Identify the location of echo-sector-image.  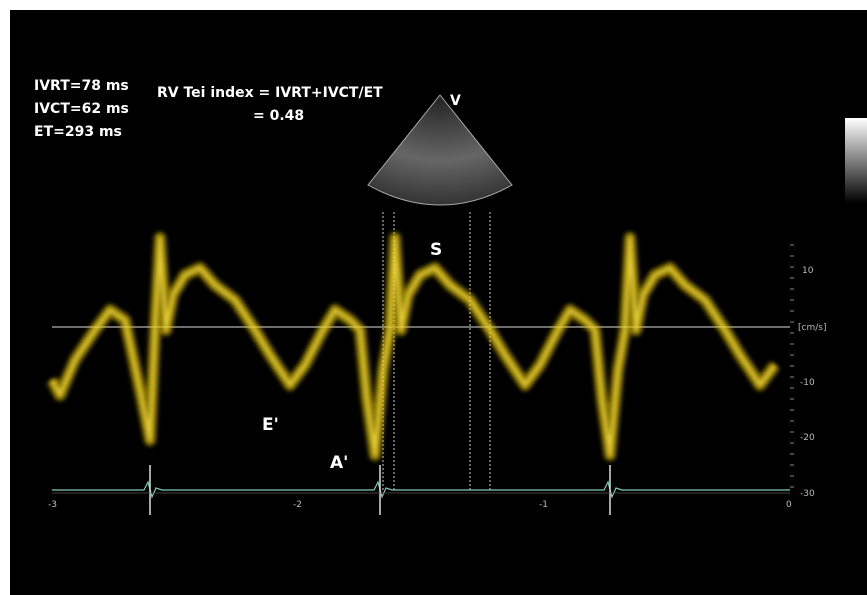
(440, 150).